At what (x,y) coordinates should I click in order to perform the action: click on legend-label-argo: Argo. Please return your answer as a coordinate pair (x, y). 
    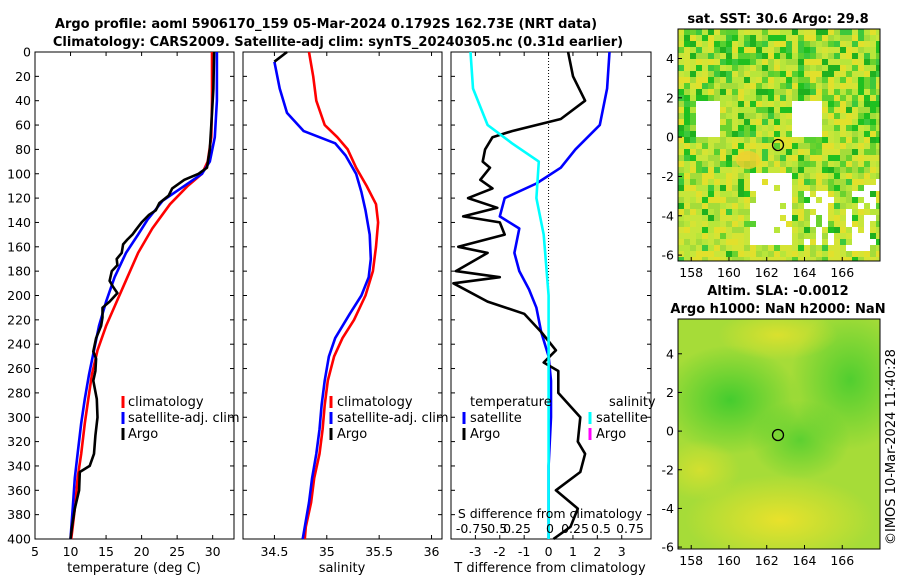
    Looking at the image, I should click on (352, 434).